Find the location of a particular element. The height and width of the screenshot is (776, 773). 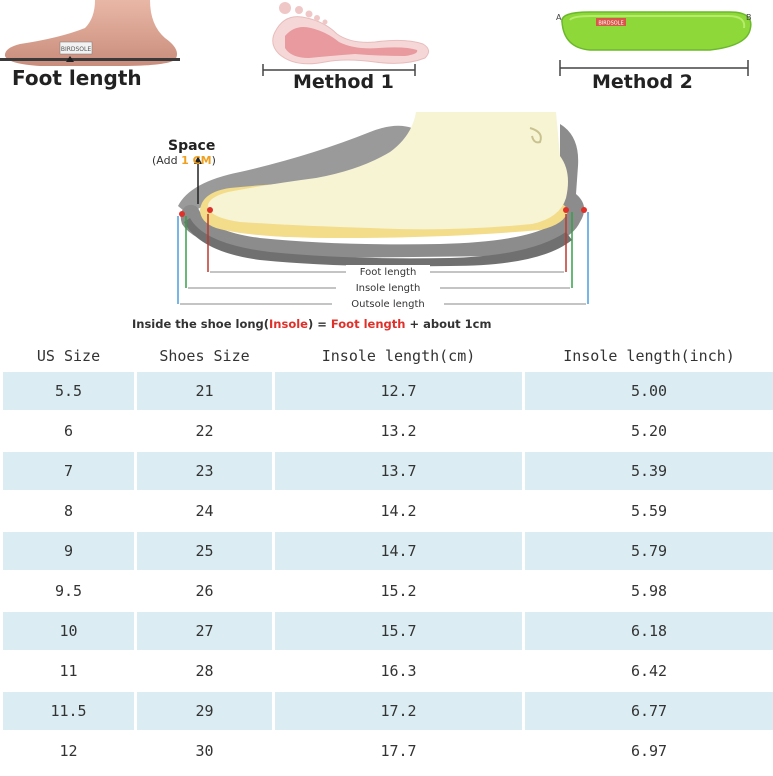

insole-image: BIRDSOLE A B is located at coordinates (654, 43).